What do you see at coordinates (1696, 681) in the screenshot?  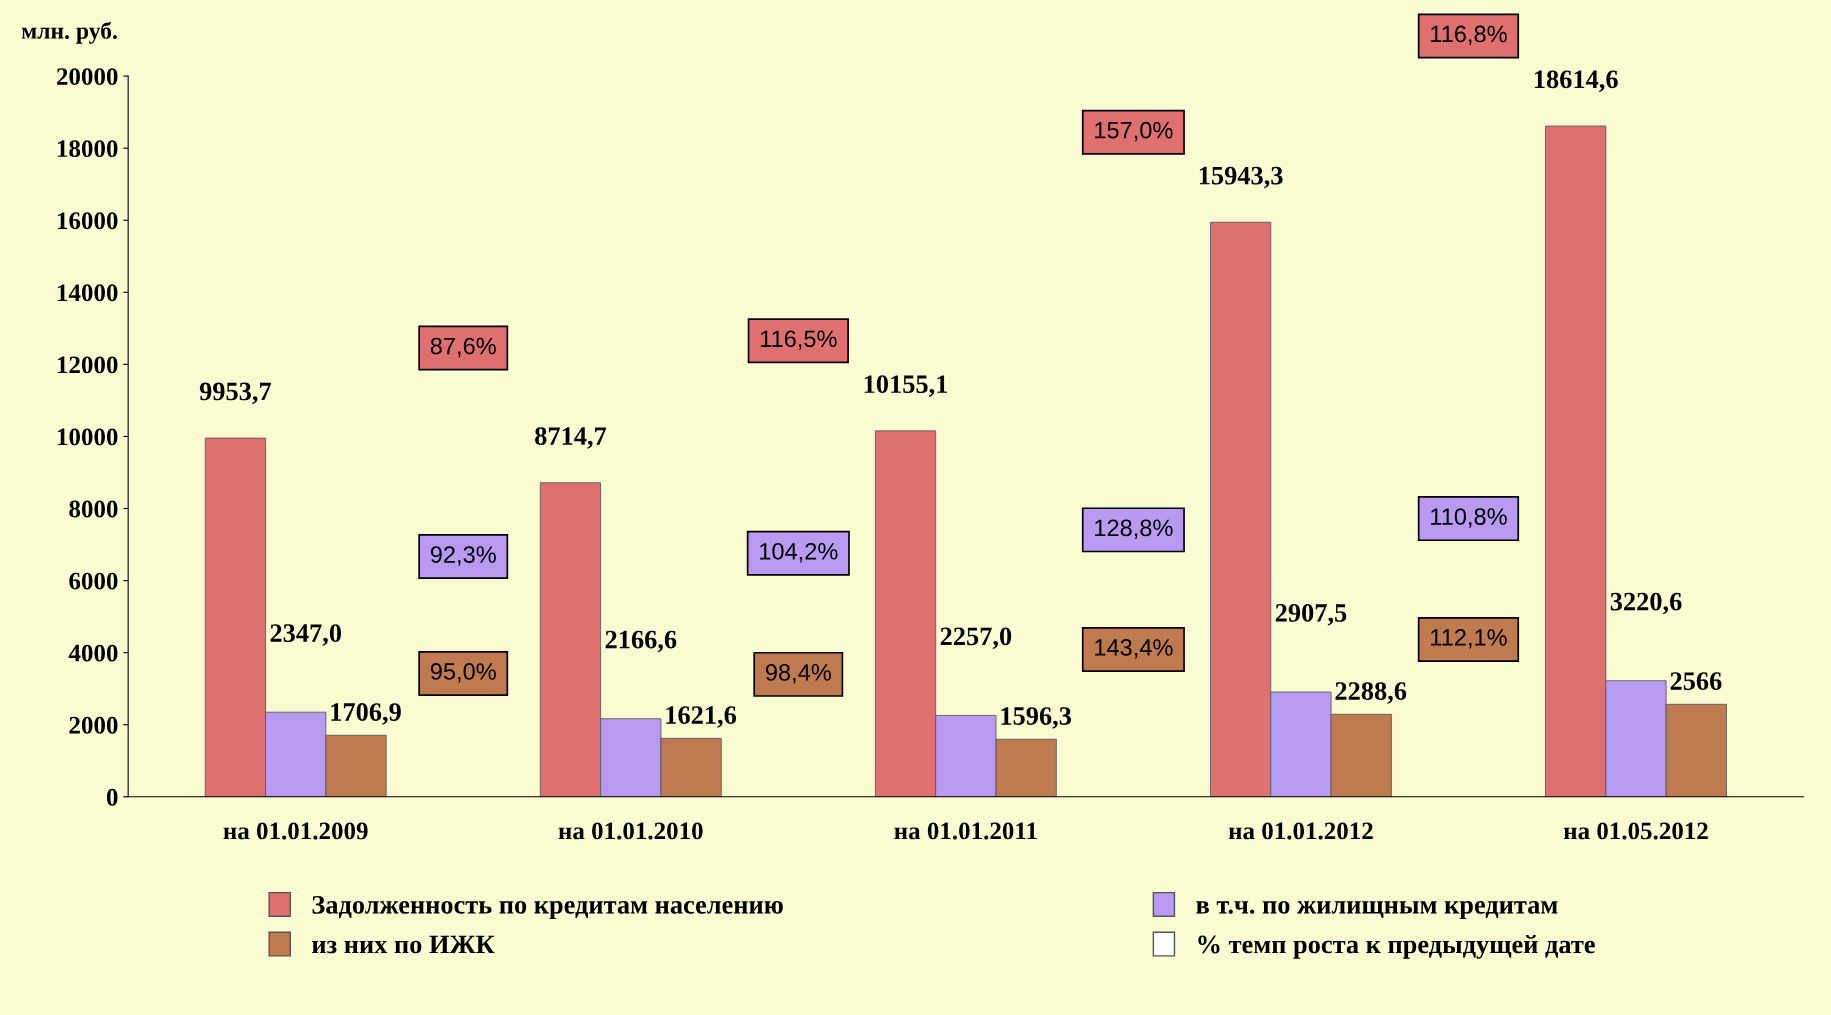 I see `data-label: 2566` at bounding box center [1696, 681].